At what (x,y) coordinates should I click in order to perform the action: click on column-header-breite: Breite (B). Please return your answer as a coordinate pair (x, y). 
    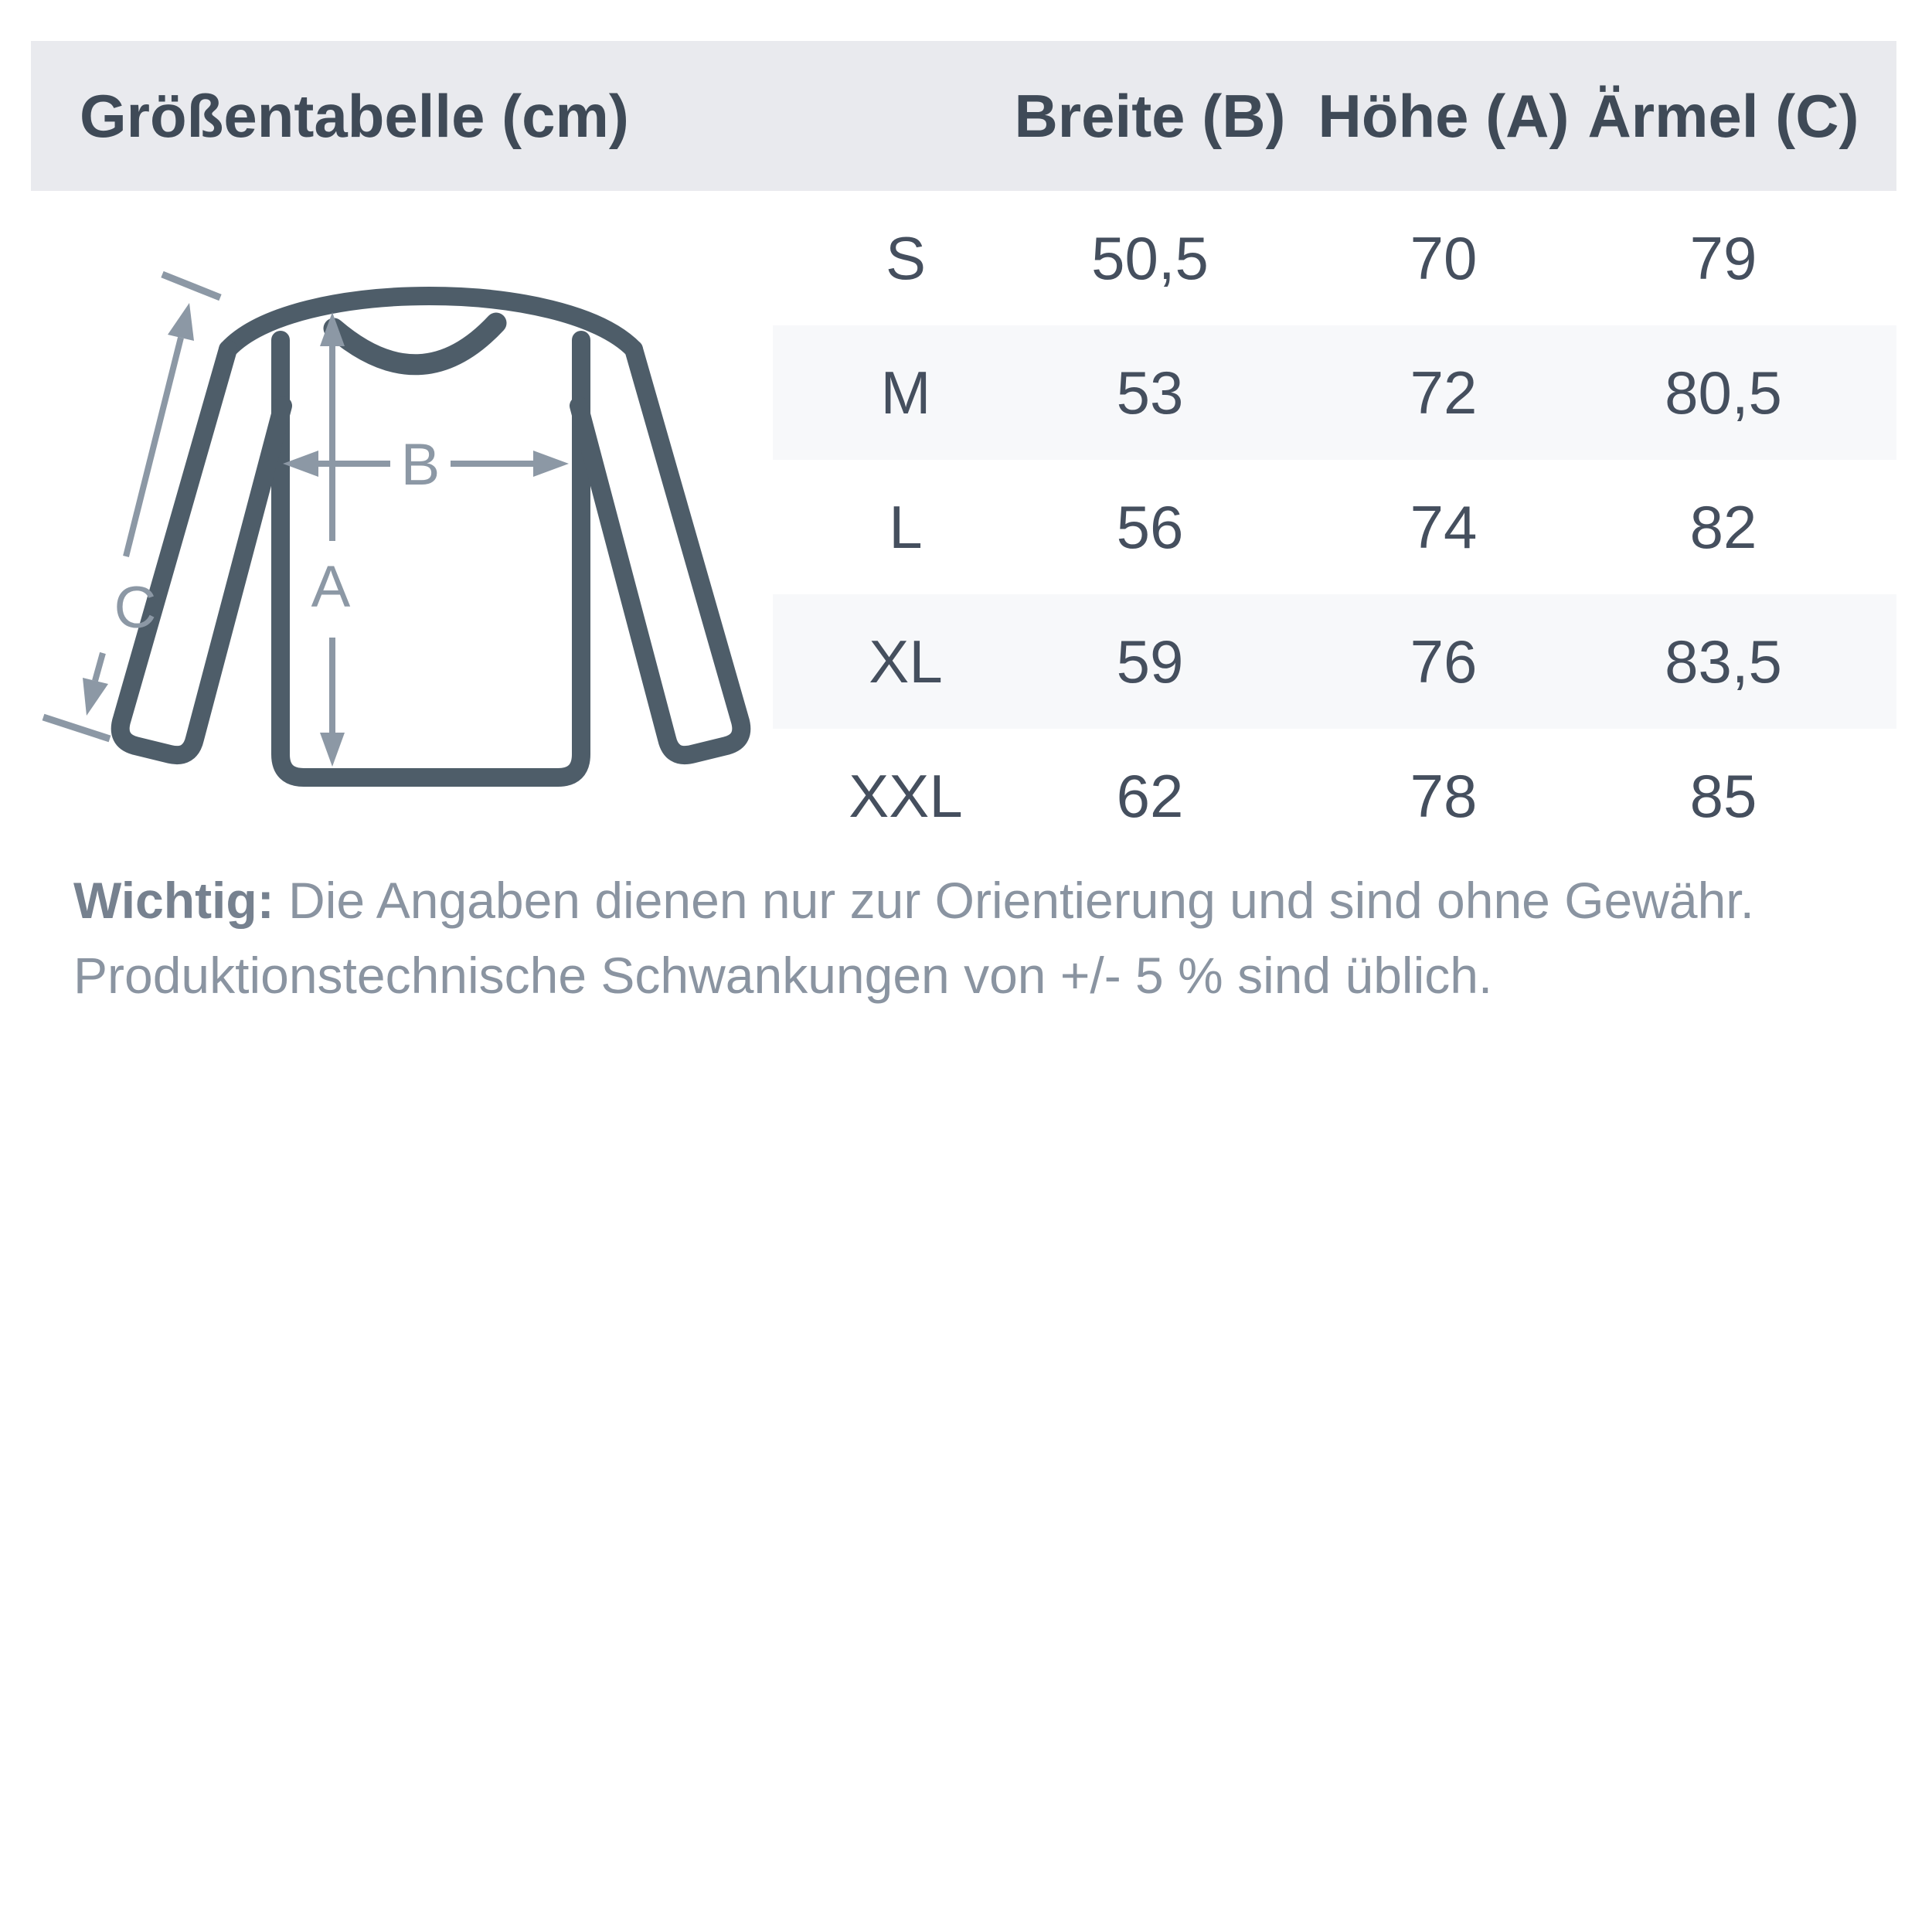
    Looking at the image, I should click on (1150, 116).